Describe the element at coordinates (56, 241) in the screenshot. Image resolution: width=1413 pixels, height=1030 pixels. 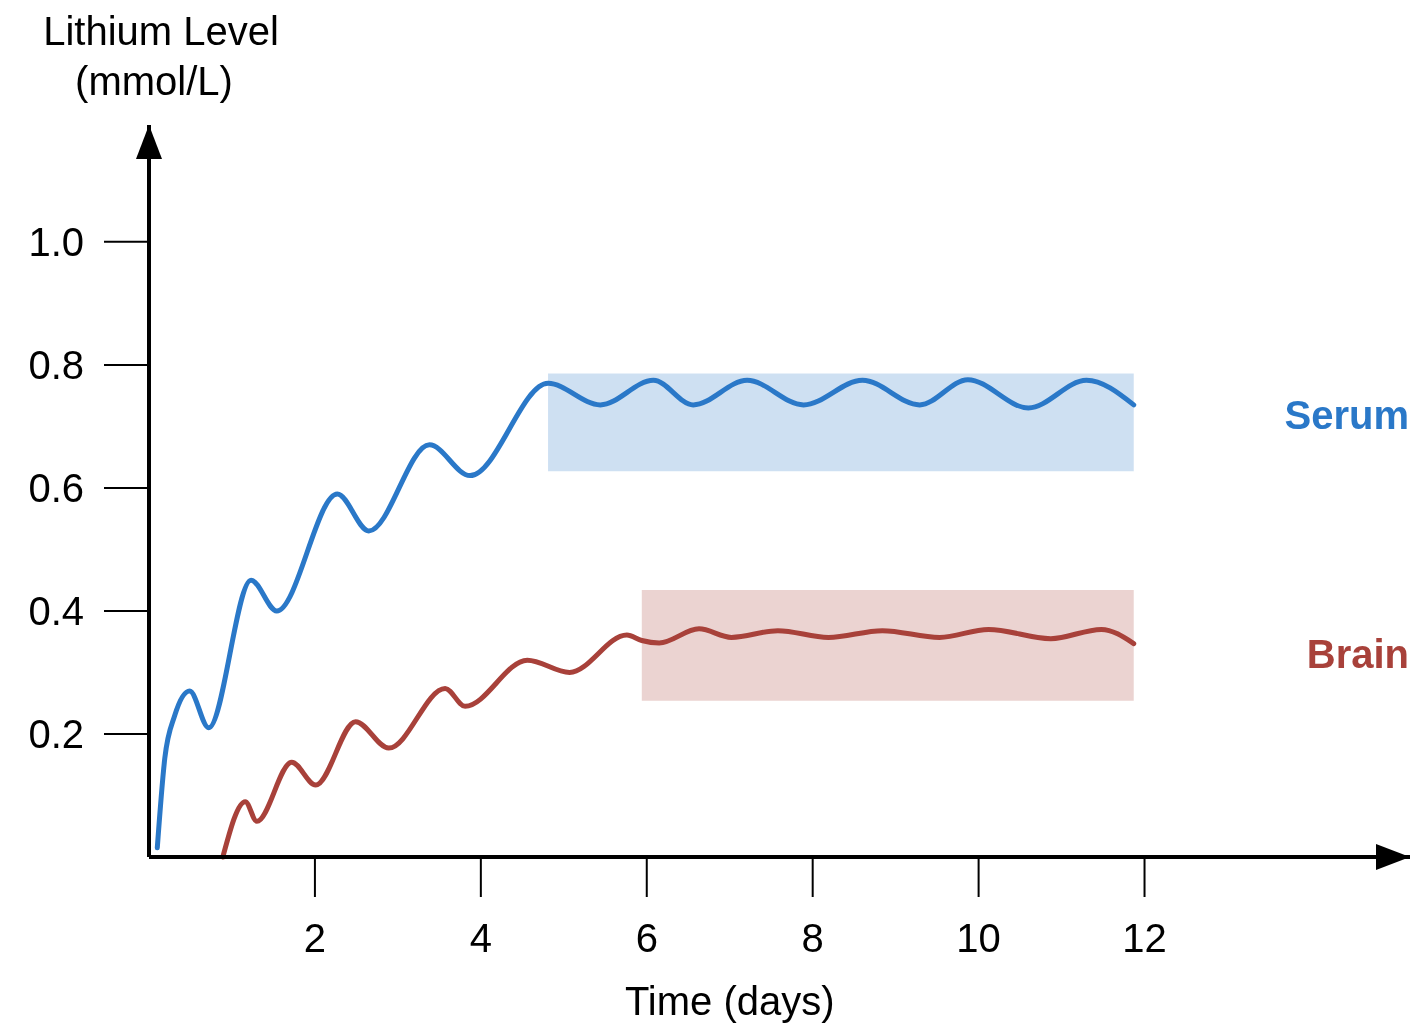
I see `y-tick-label: 1.0` at that location.